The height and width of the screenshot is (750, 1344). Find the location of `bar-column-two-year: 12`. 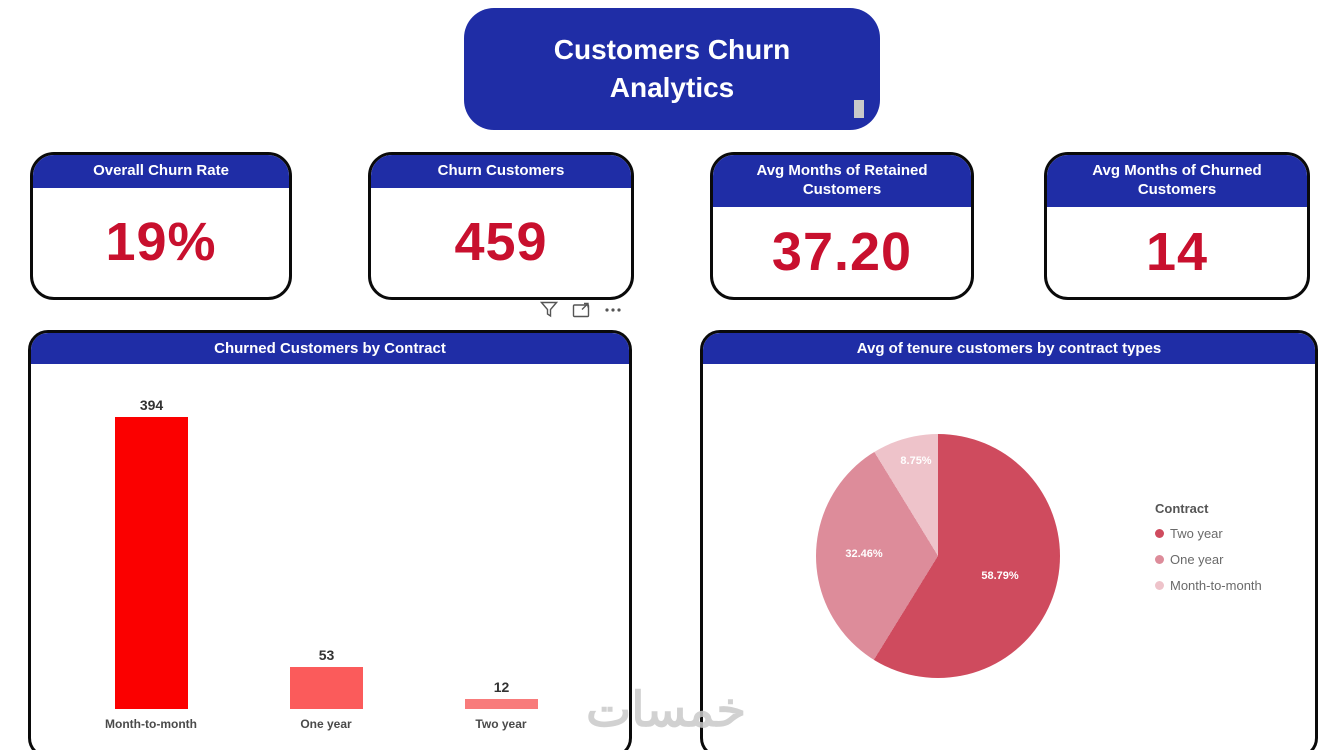

bar-column-two-year: 12 is located at coordinates (501, 553).